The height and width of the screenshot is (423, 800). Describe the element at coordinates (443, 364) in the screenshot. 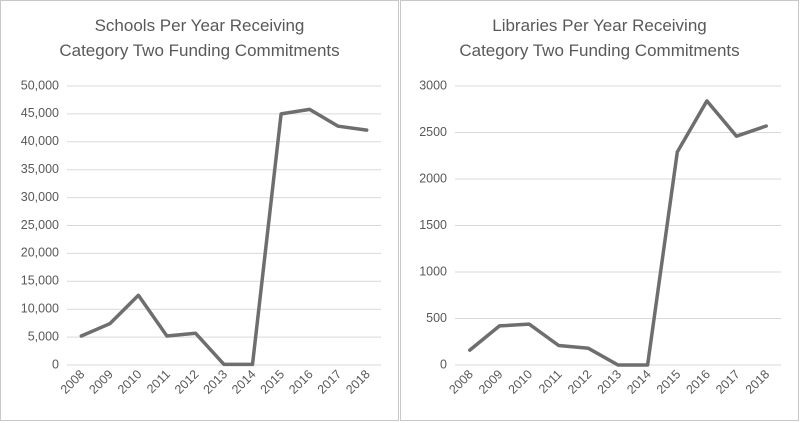

I see `libraries-y-tick-label: 0` at that location.